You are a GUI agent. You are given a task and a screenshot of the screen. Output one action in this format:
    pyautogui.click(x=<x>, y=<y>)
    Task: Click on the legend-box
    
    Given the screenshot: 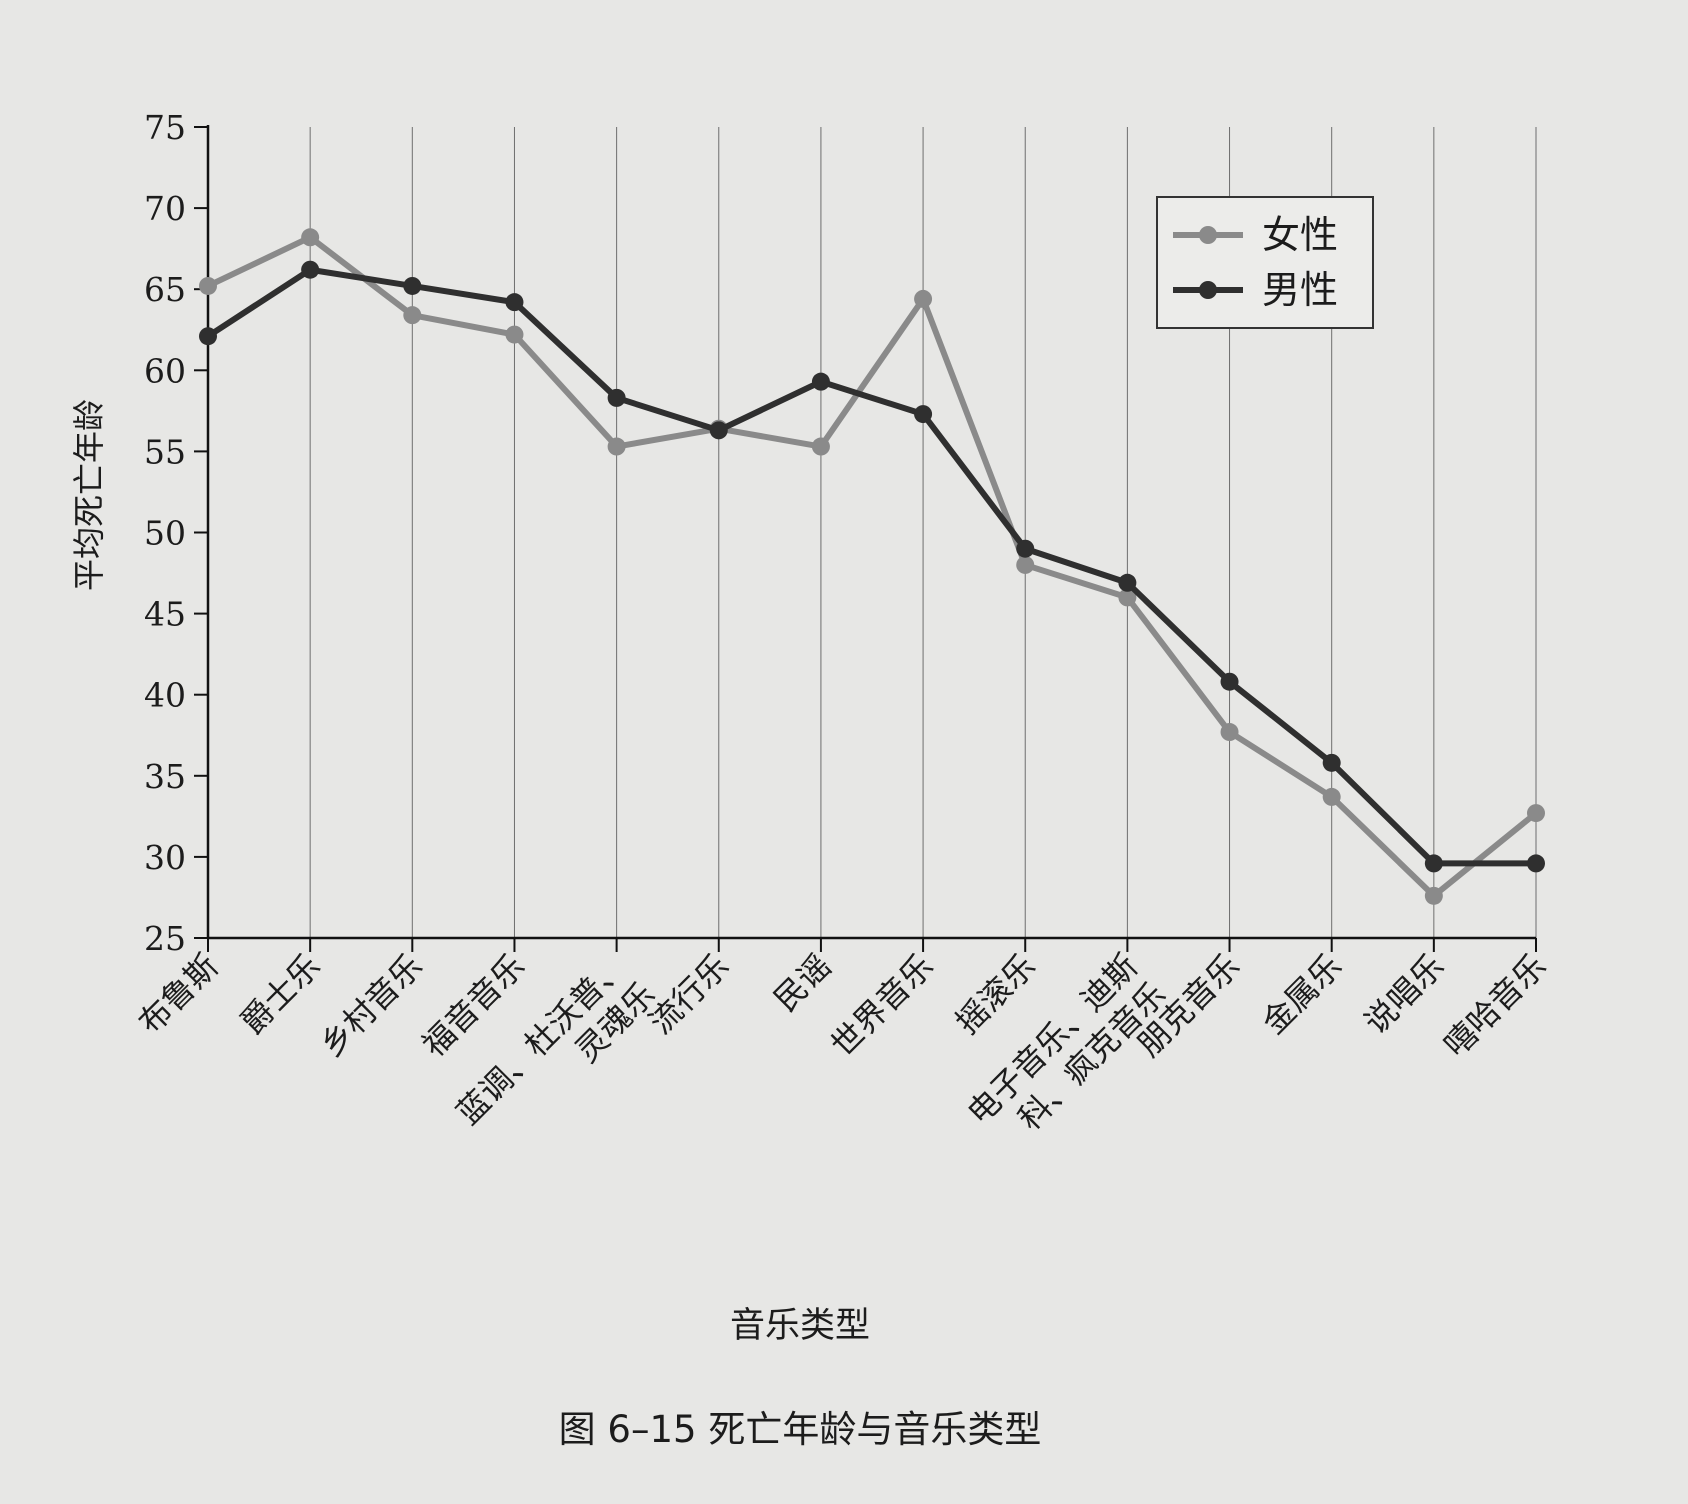 What is the action you would take?
    pyautogui.click(x=1265, y=262)
    